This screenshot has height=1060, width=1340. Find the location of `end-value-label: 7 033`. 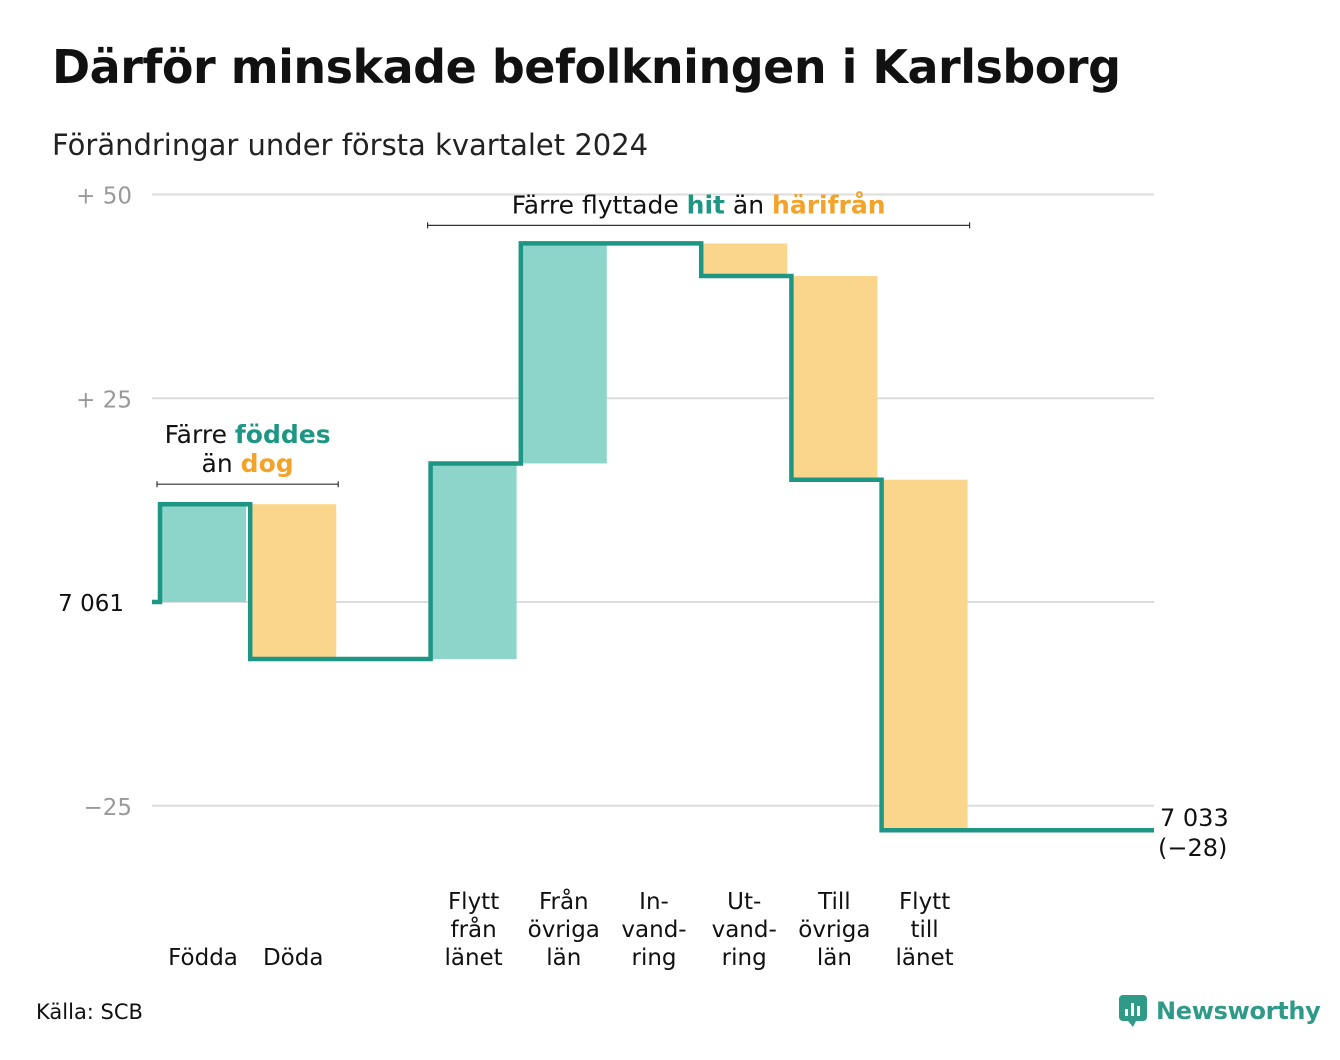

end-value-label: 7 033 is located at coordinates (1194, 818).